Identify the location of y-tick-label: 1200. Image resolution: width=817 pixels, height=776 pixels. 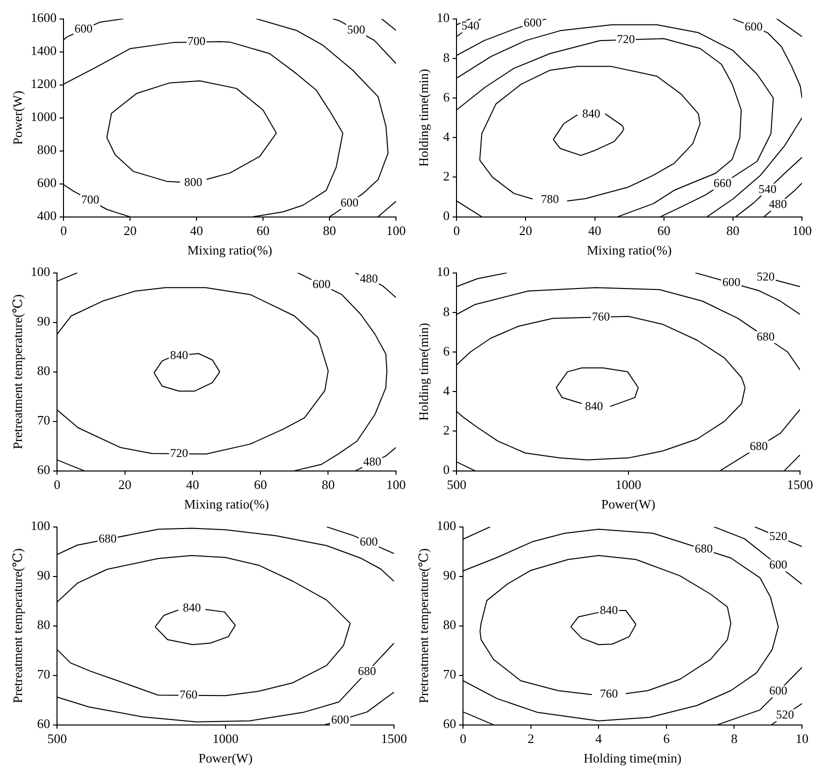
(43, 84).